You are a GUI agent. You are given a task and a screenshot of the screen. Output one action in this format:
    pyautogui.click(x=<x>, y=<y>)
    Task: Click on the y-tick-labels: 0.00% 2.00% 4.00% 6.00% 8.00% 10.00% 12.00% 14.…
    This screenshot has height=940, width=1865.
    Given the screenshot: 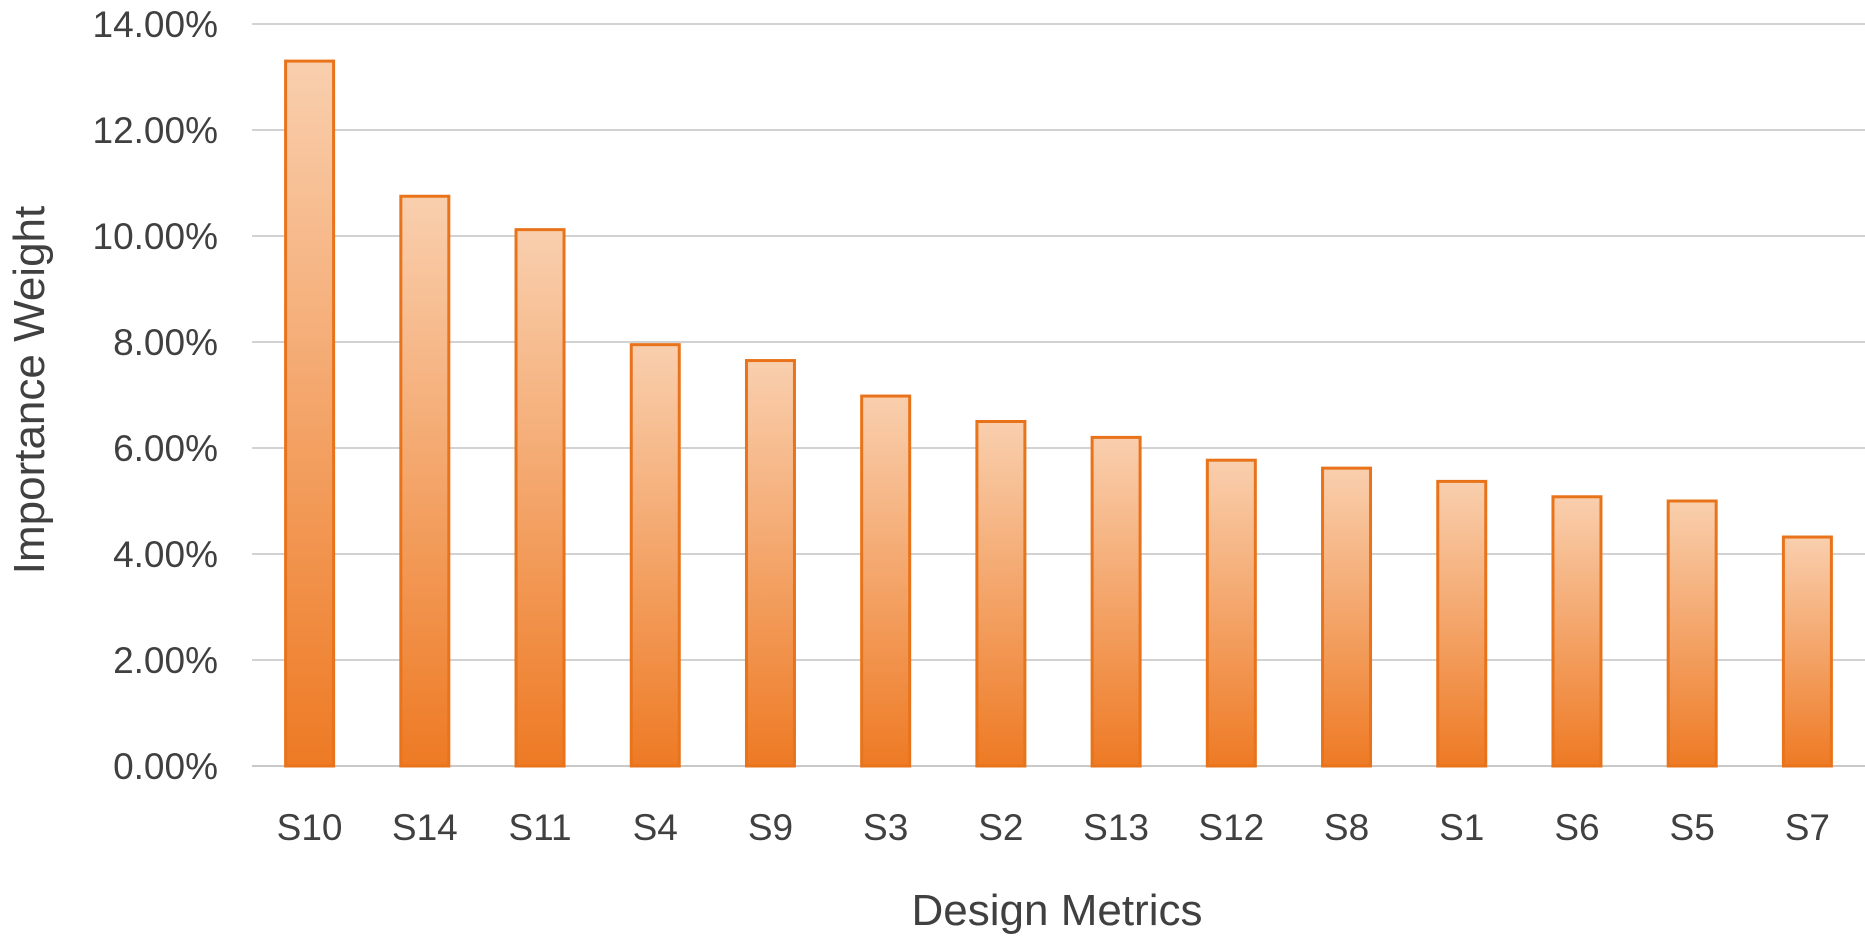 What is the action you would take?
    pyautogui.click(x=156, y=395)
    